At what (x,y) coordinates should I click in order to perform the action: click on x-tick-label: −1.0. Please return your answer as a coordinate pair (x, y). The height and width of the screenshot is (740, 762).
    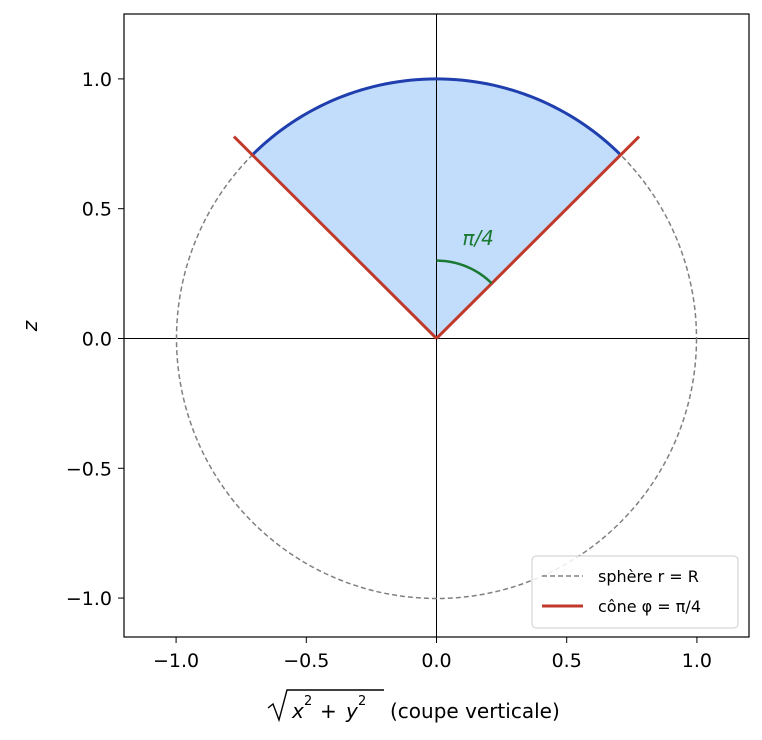
    Looking at the image, I should click on (176, 661).